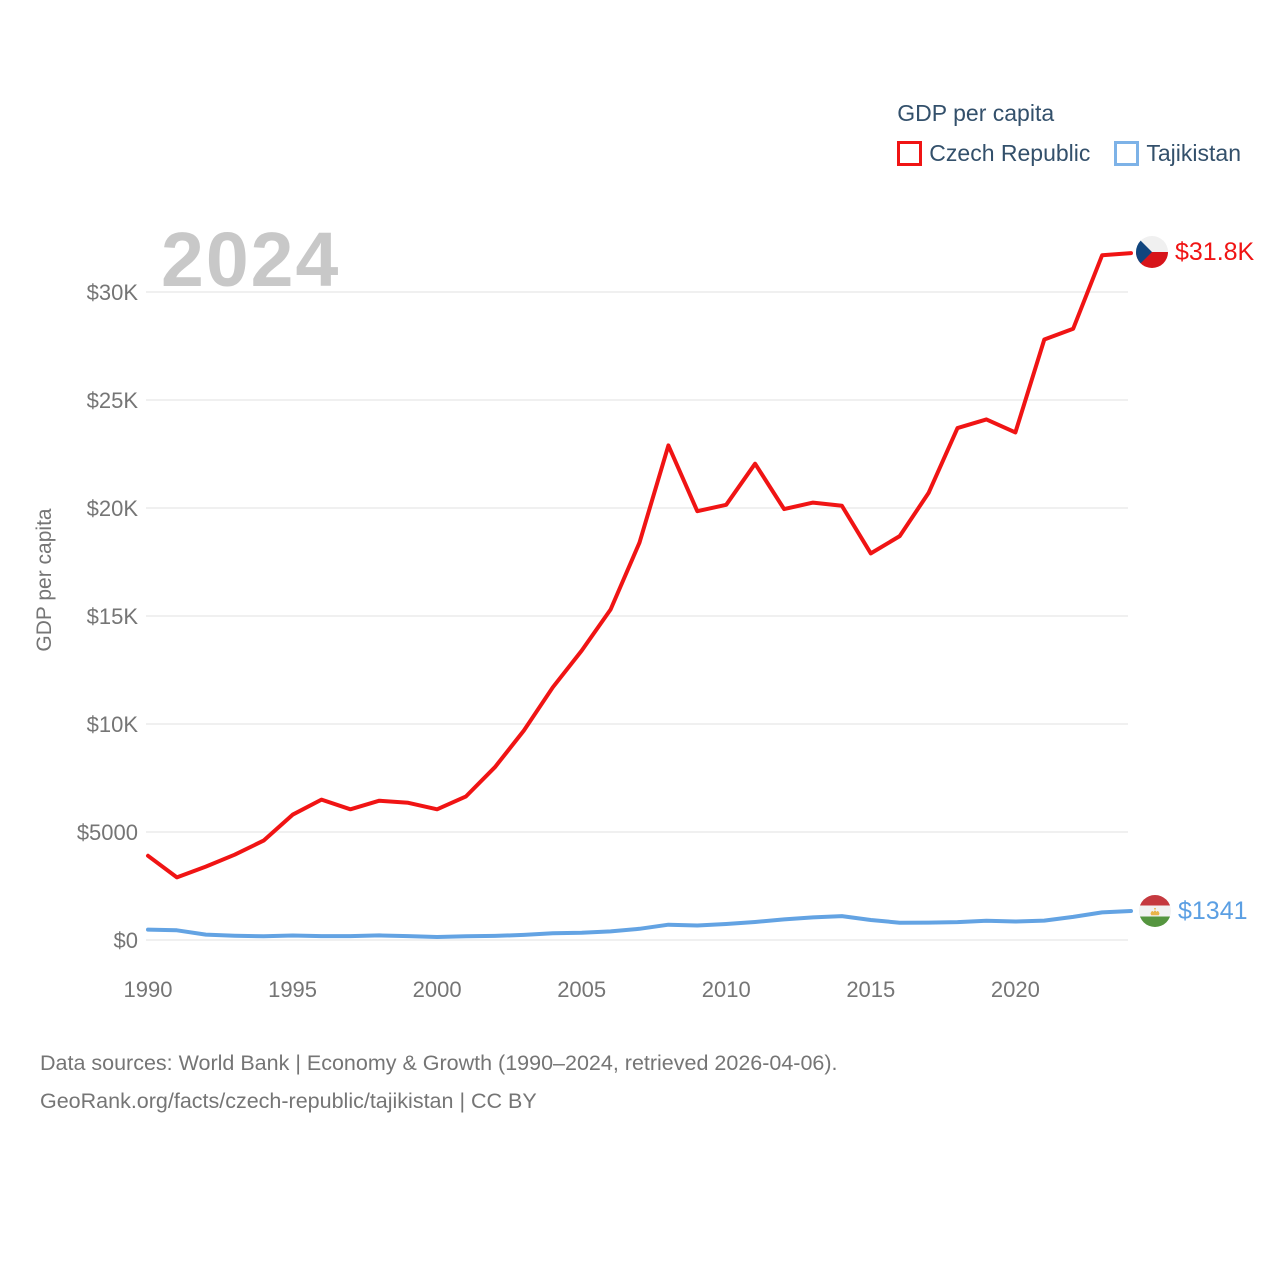  I want to click on legend-row: Czech Republic Tajikistan, so click(1069, 153).